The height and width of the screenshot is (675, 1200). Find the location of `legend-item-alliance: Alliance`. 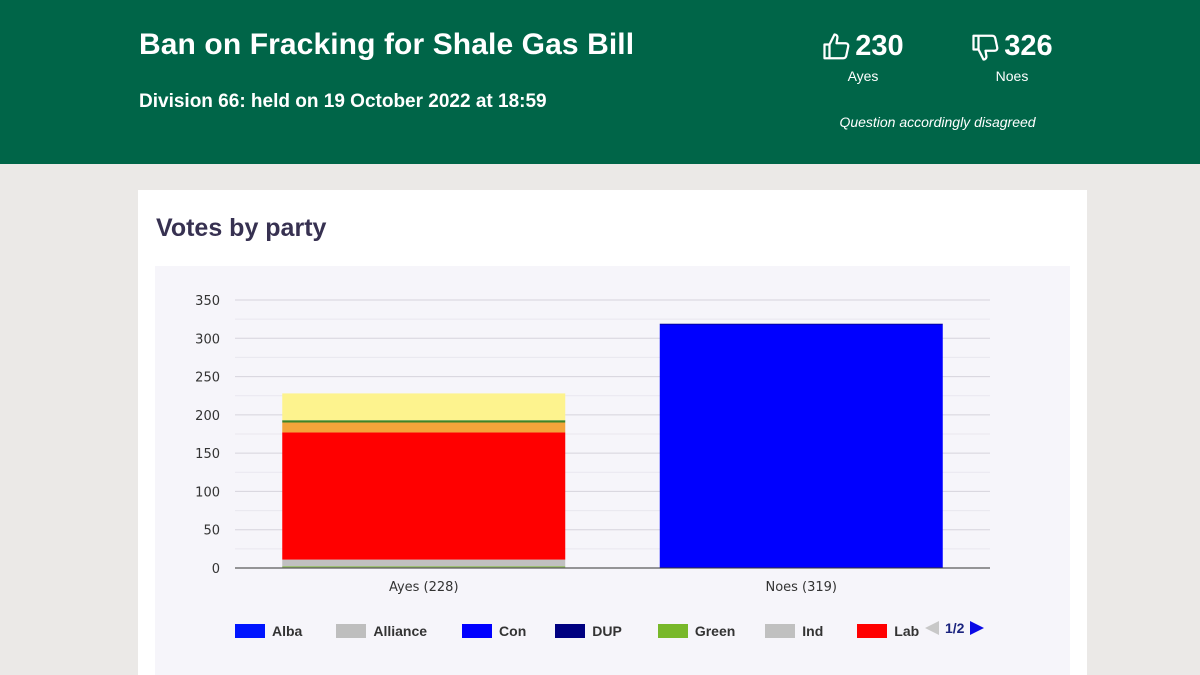

legend-item-alliance: Alliance is located at coordinates (381, 631).